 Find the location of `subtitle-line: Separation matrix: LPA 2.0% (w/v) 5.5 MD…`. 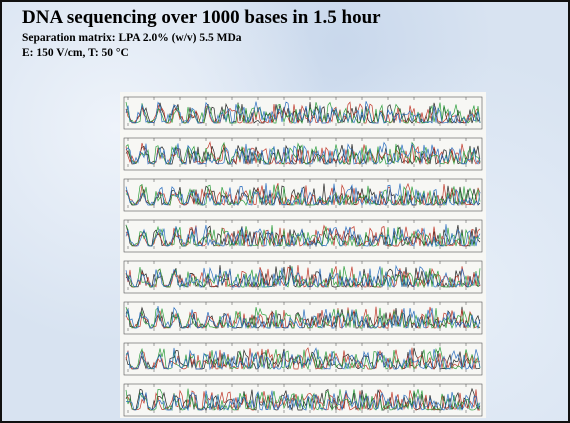

subtitle-line: Separation matrix: LPA 2.0% (w/v) 5.5 MD… is located at coordinates (132, 38).